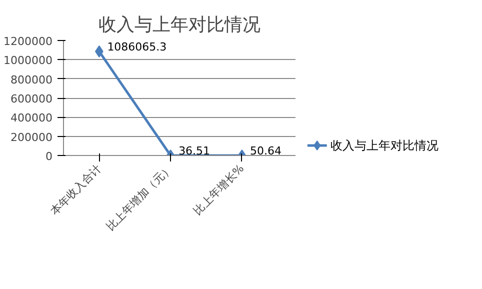 Image resolution: width=482 pixels, height=289 pixels. I want to click on y-tick-label: 1200000, so click(28, 41).